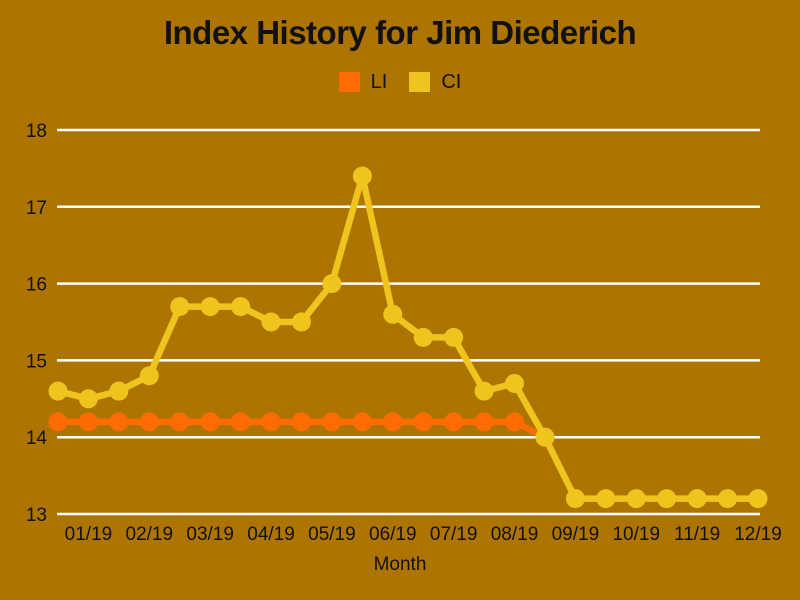  I want to click on x-tick-label: 05/19, so click(332, 534).